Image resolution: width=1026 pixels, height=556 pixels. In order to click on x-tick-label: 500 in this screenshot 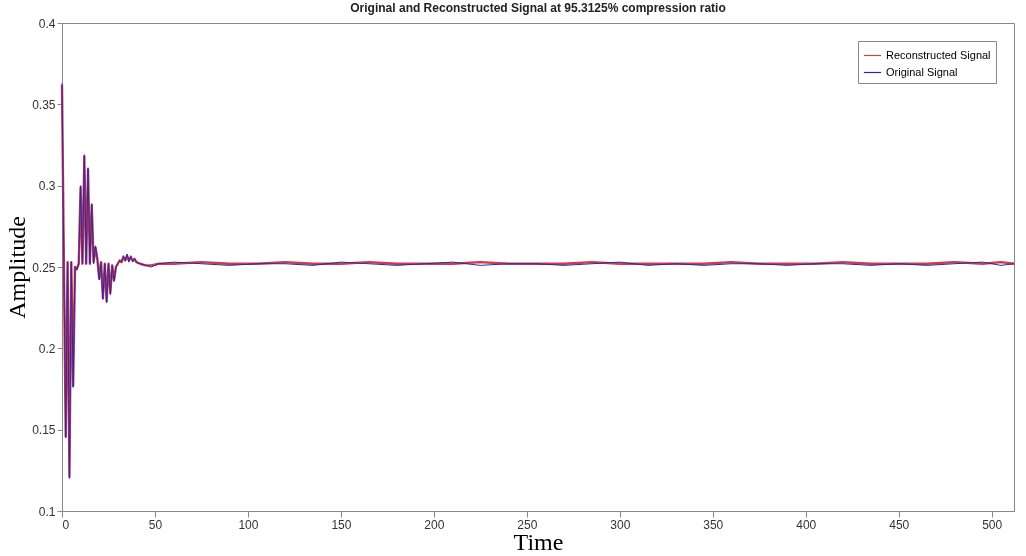, I will do `click(992, 524)`.